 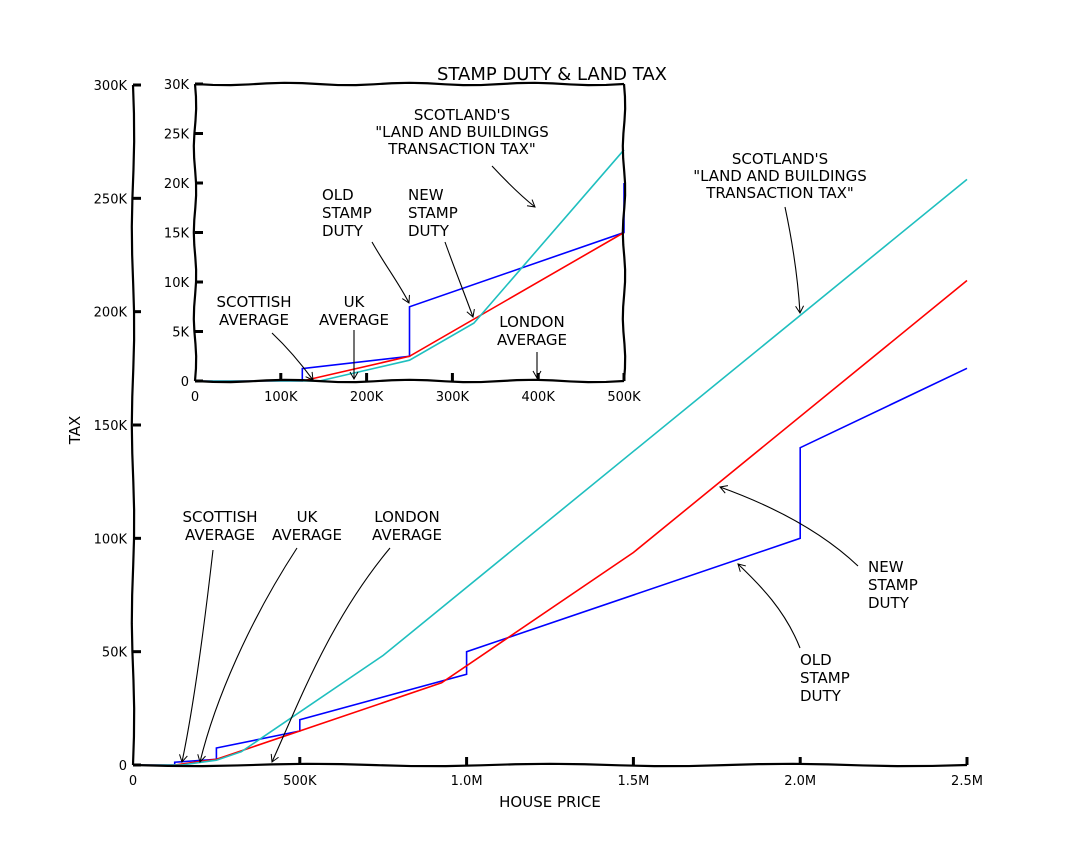 What do you see at coordinates (177, 85) in the screenshot?
I see `y-tick-label: 30K` at bounding box center [177, 85].